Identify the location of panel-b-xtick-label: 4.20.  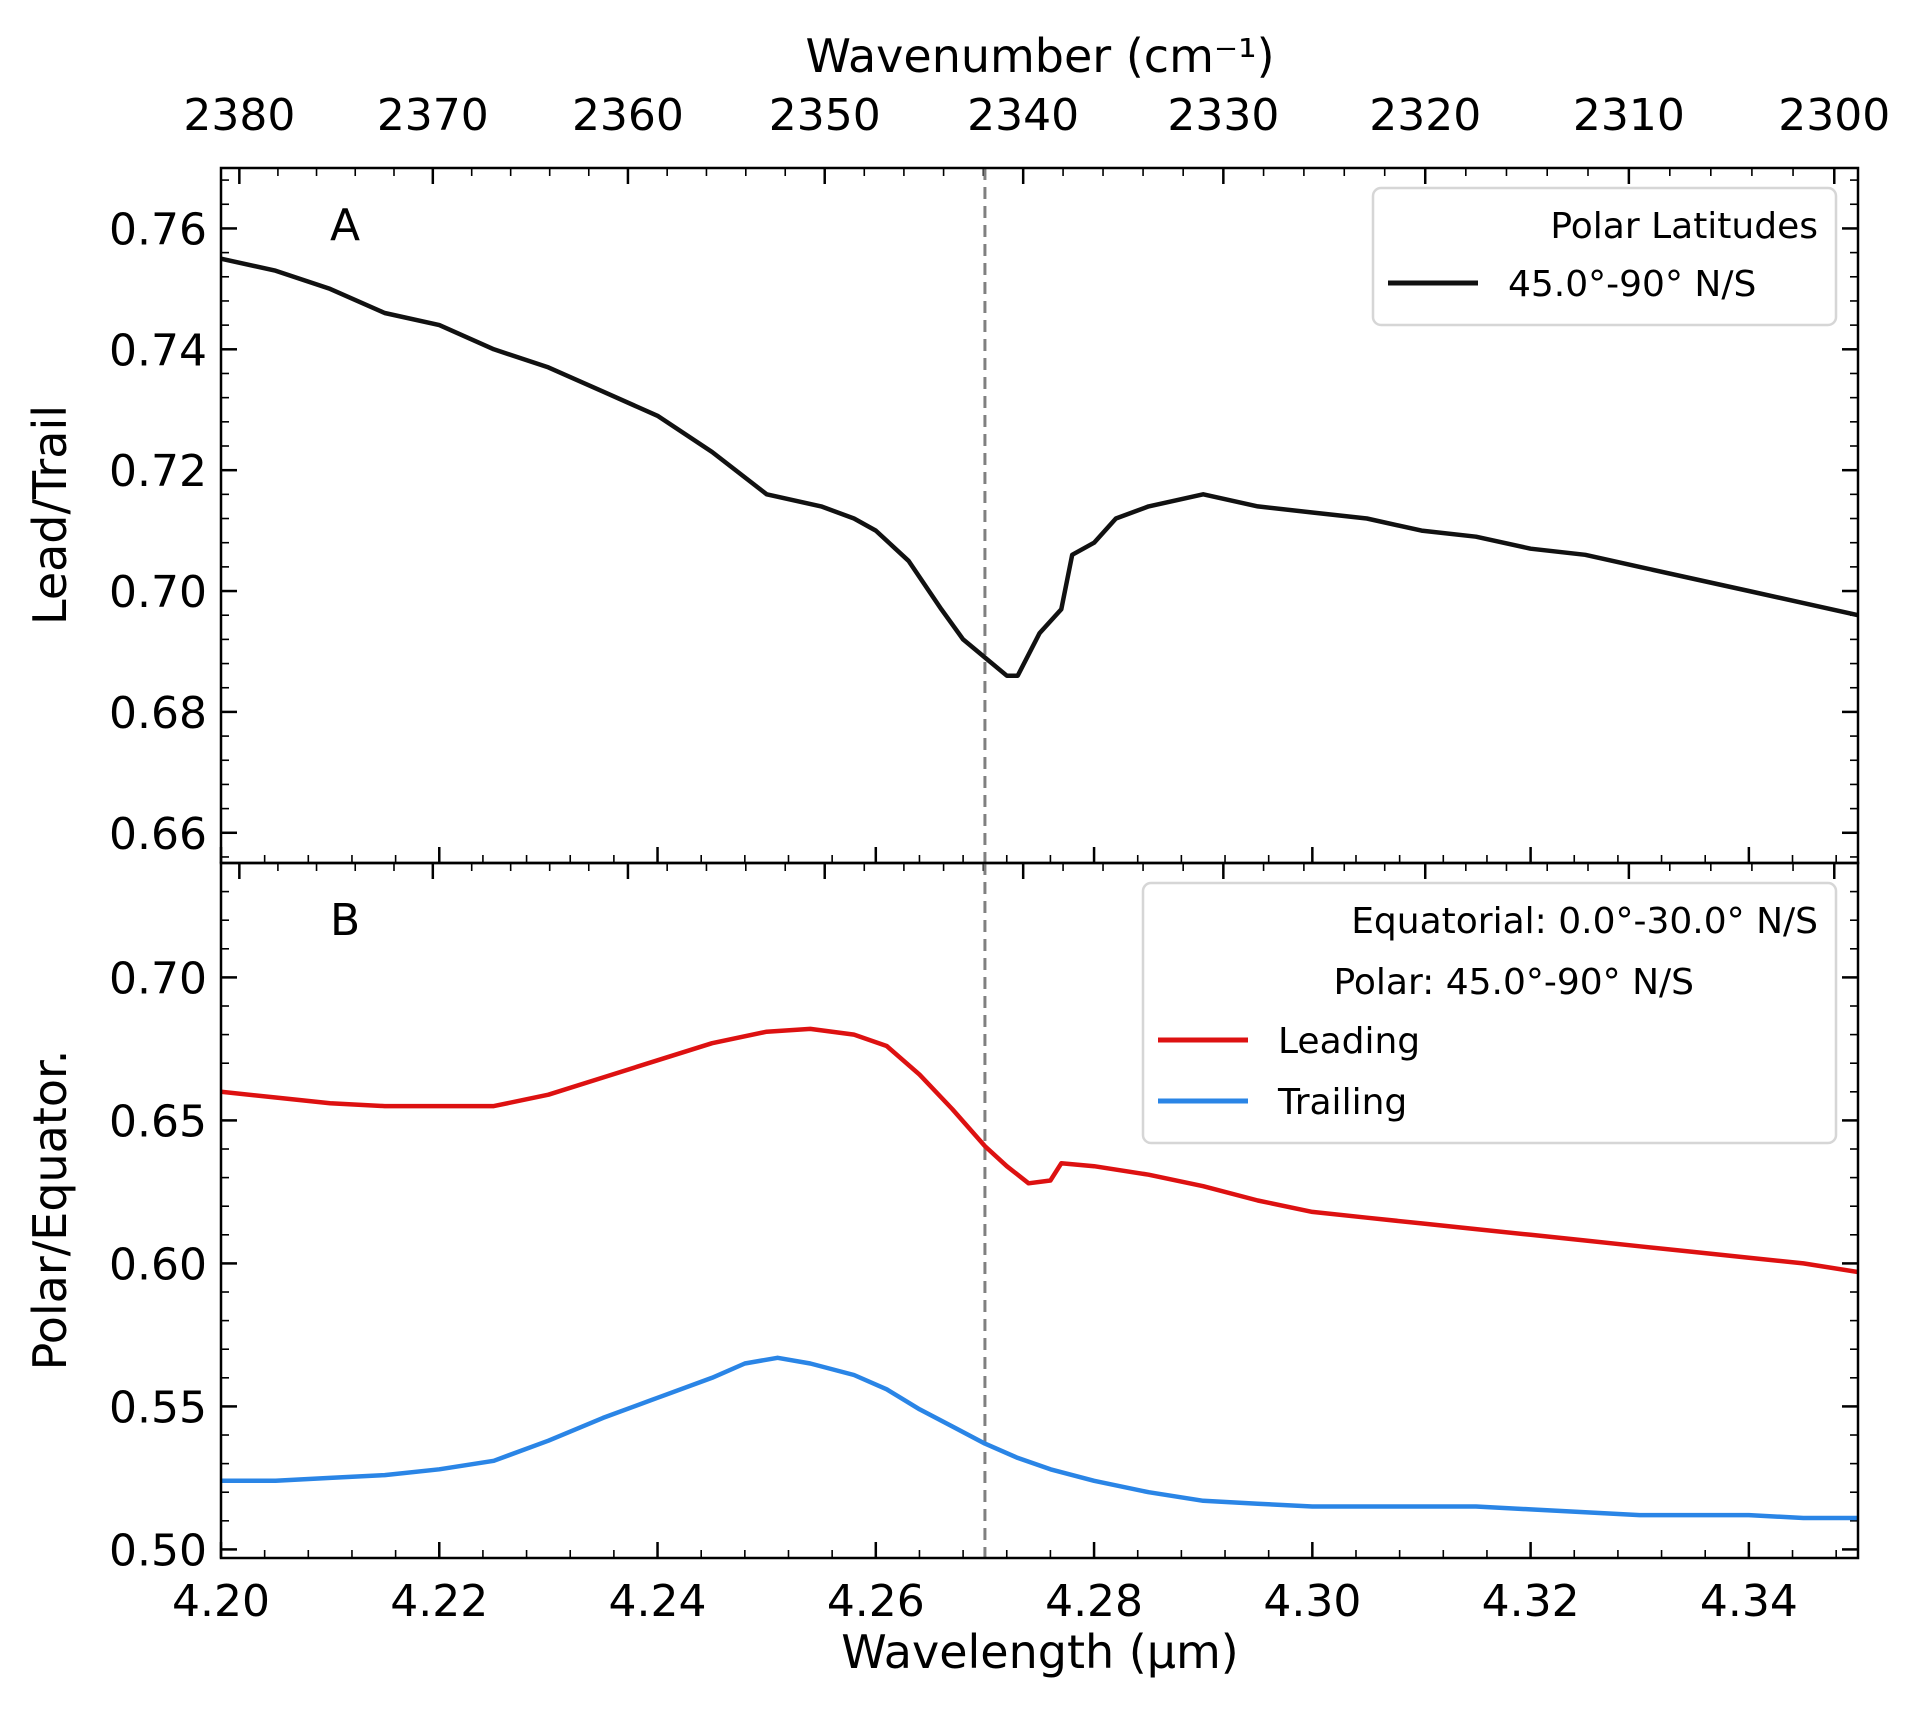
(221, 1601).